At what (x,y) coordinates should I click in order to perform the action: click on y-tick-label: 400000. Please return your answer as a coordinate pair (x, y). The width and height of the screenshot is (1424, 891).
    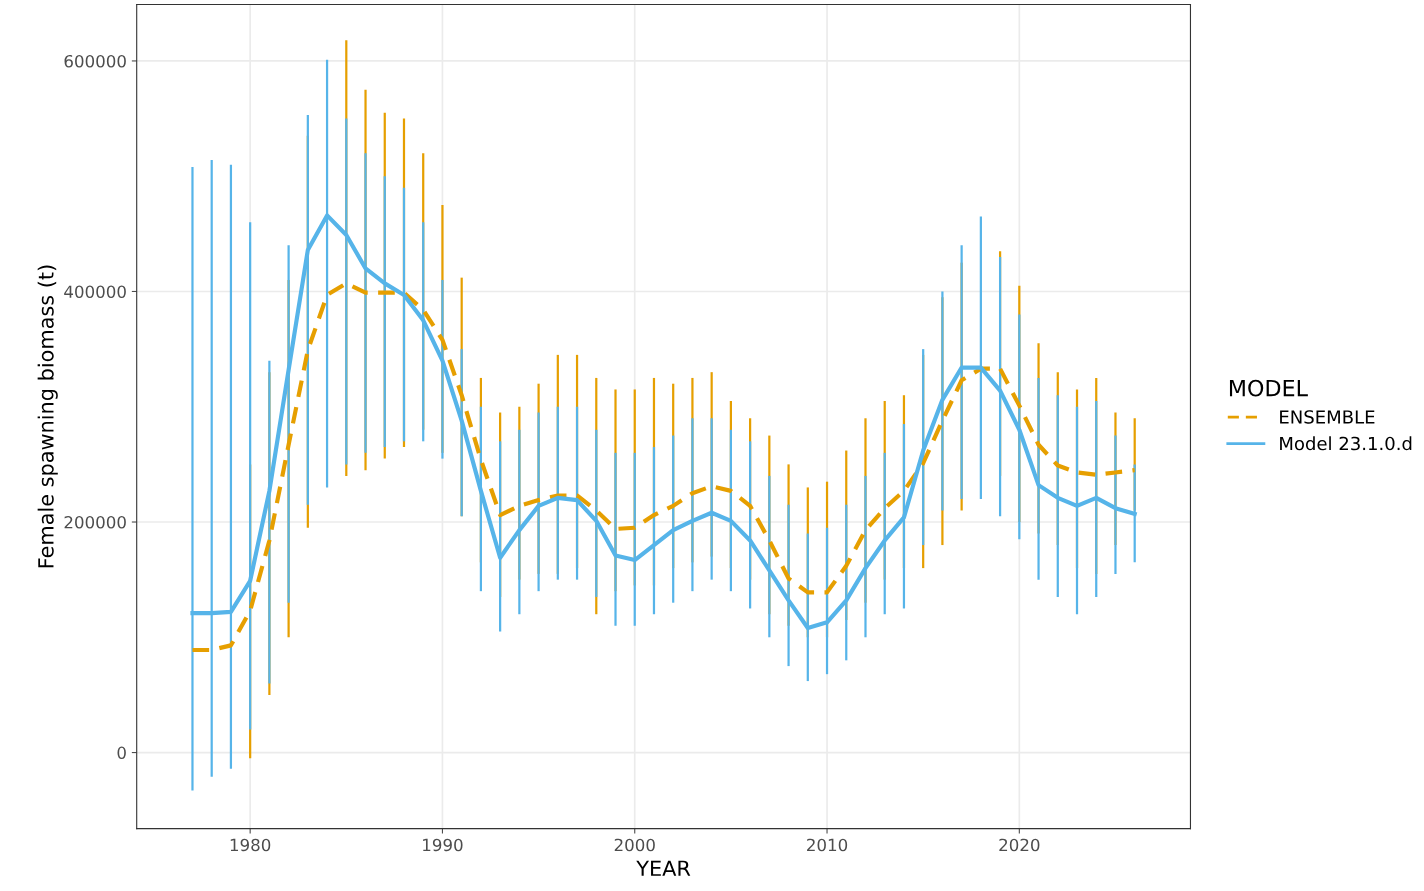
    Looking at the image, I should click on (95, 292).